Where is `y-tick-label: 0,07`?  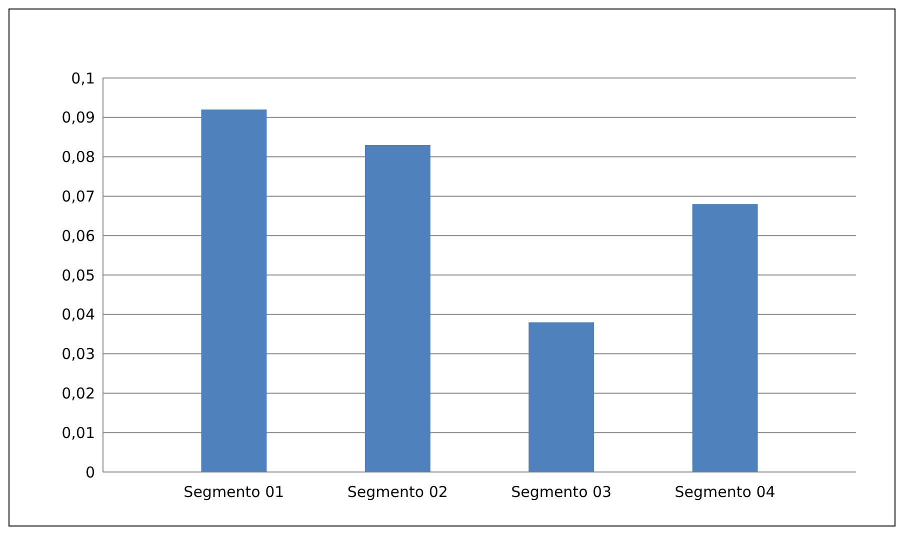
y-tick-label: 0,07 is located at coordinates (78, 196).